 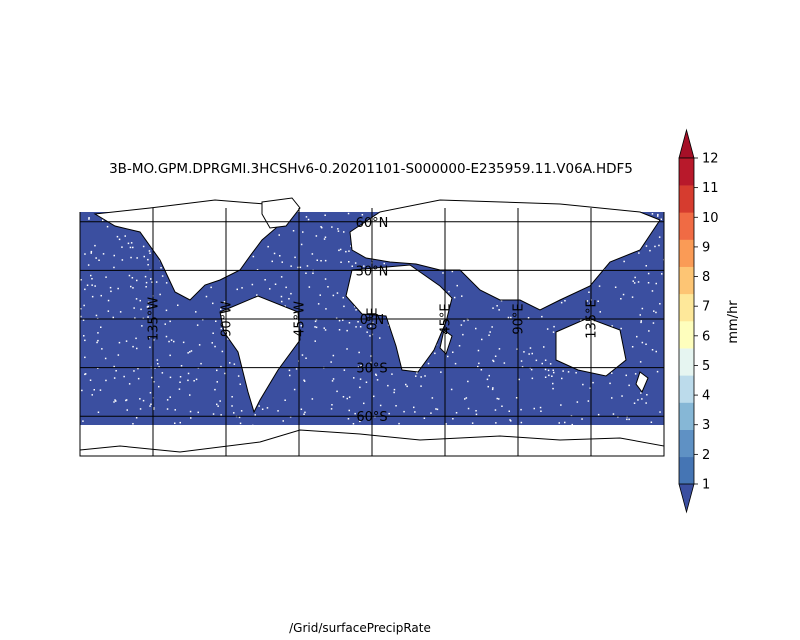 What do you see at coordinates (227, 319) in the screenshot?
I see `longitude-label: 90°W` at bounding box center [227, 319].